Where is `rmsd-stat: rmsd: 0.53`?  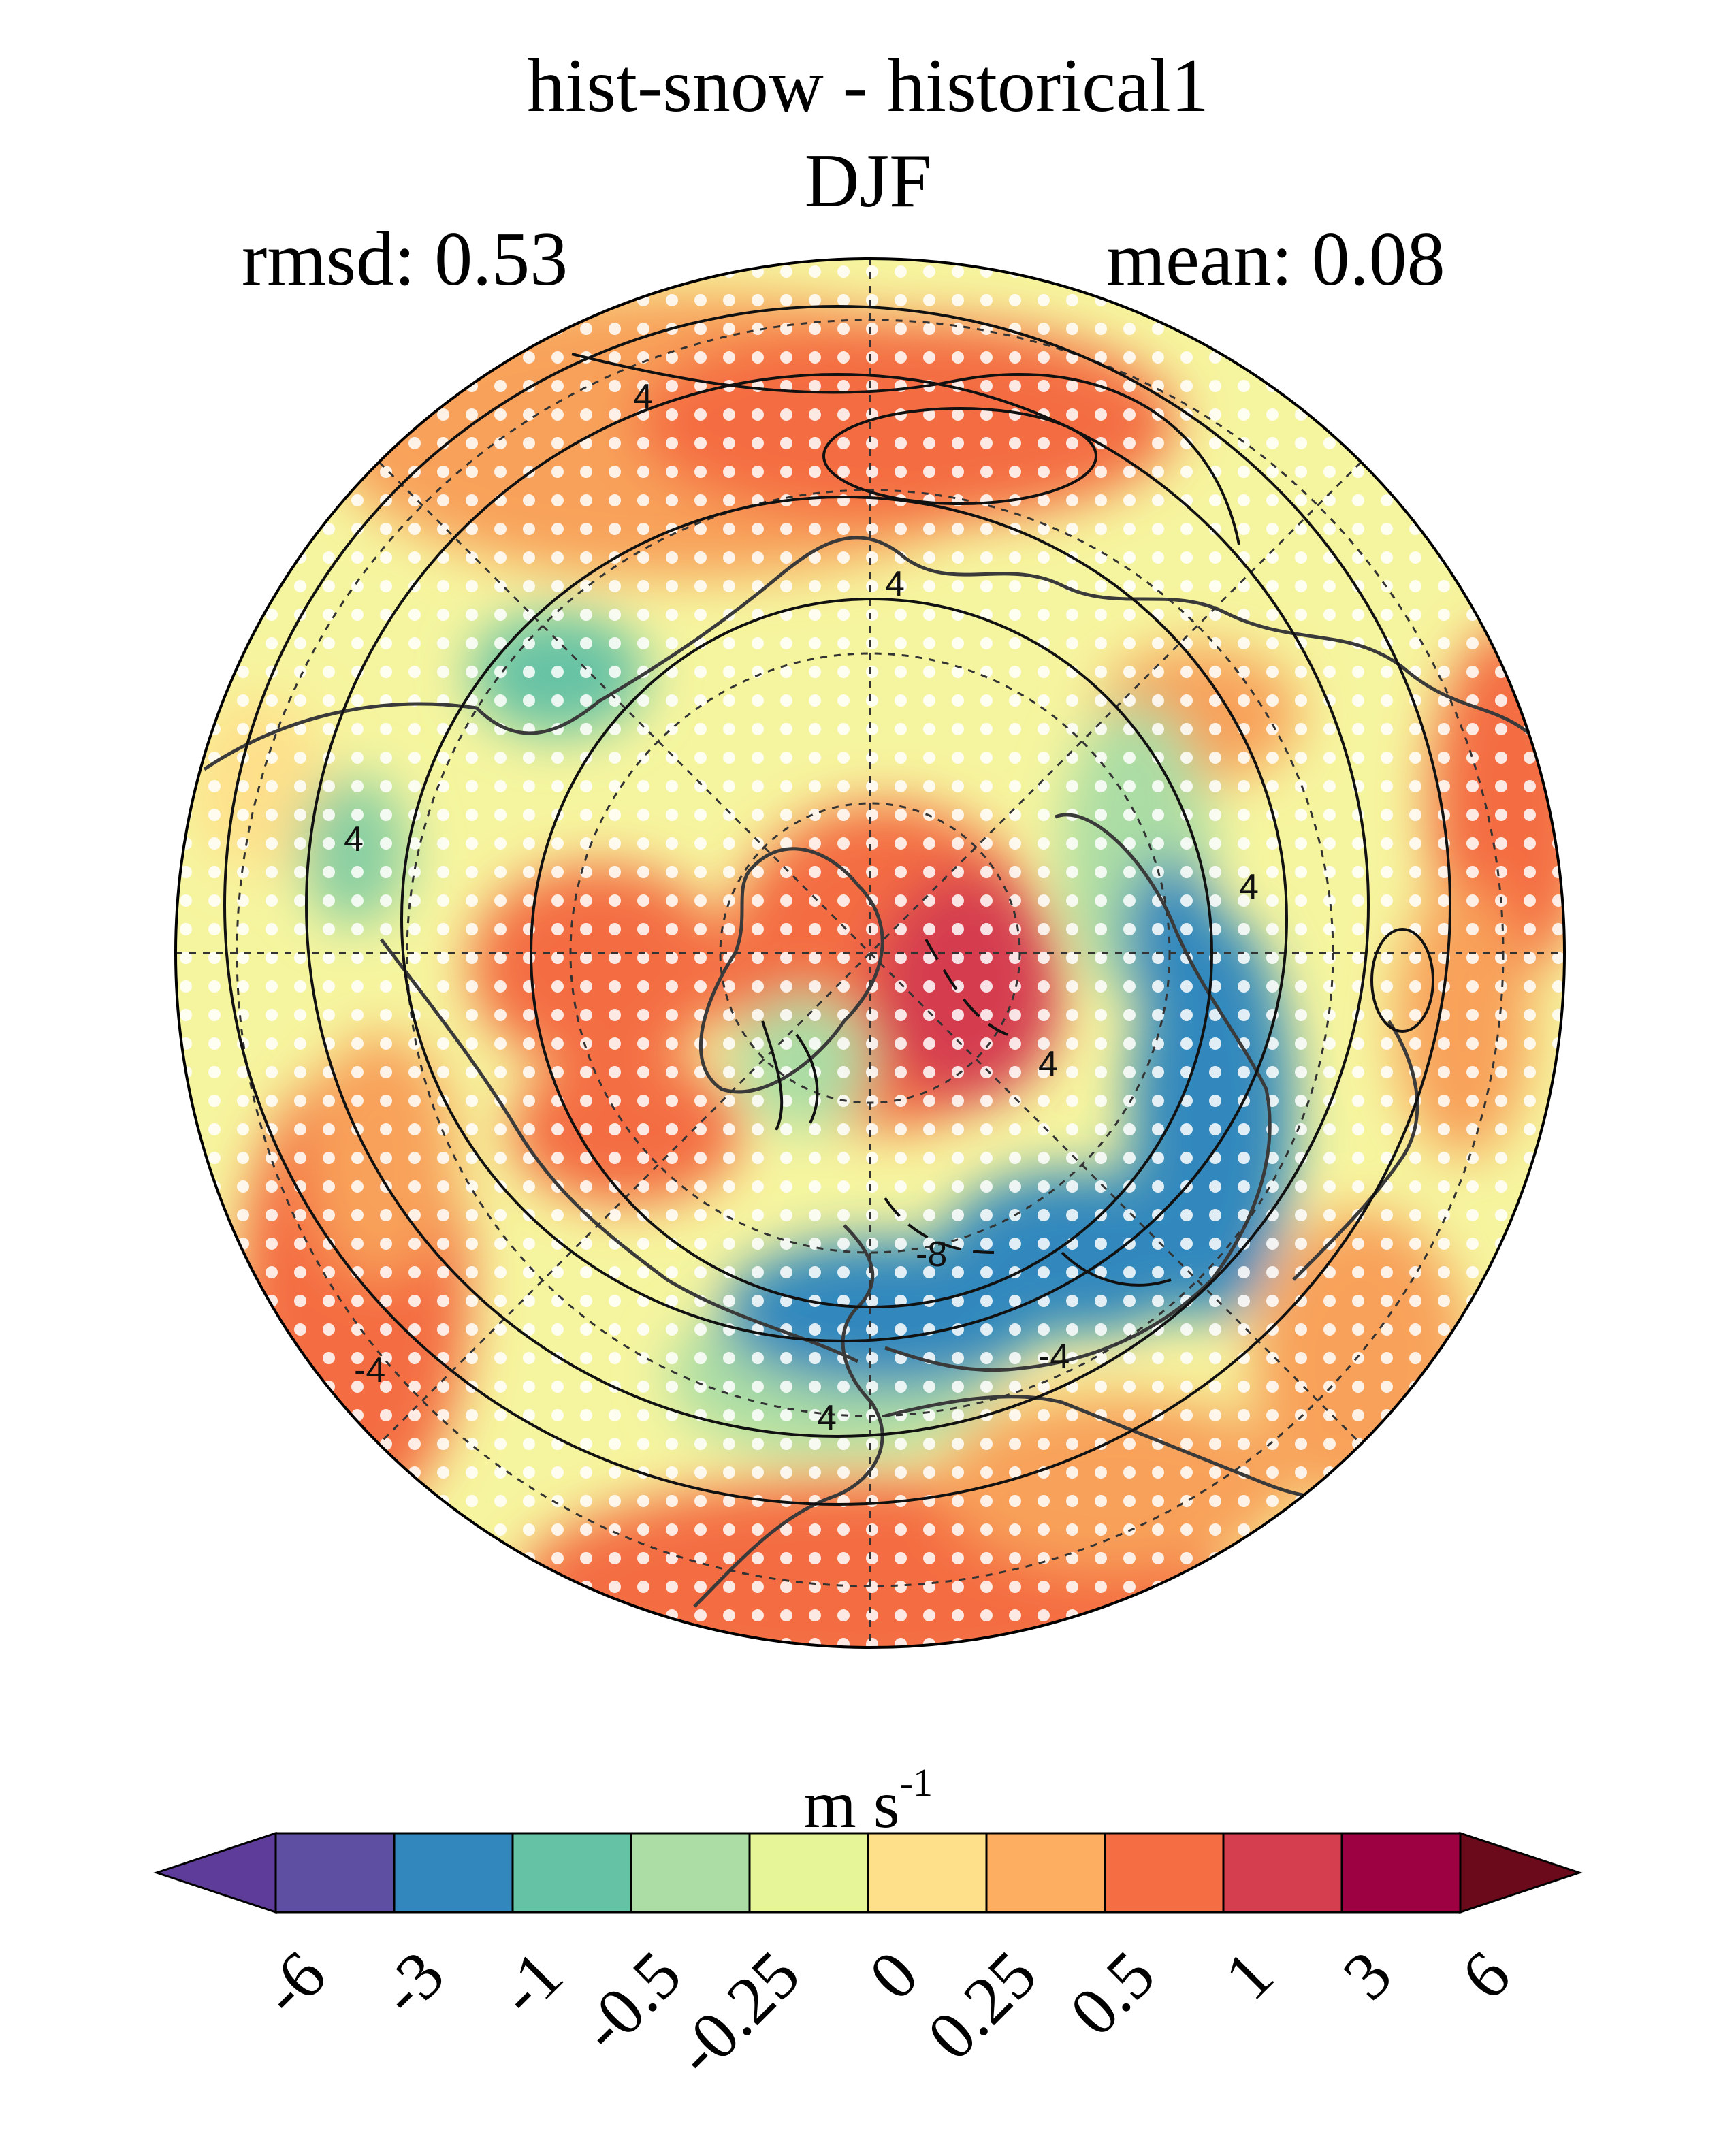 rmsd-stat: rmsd: 0.53 is located at coordinates (405, 259).